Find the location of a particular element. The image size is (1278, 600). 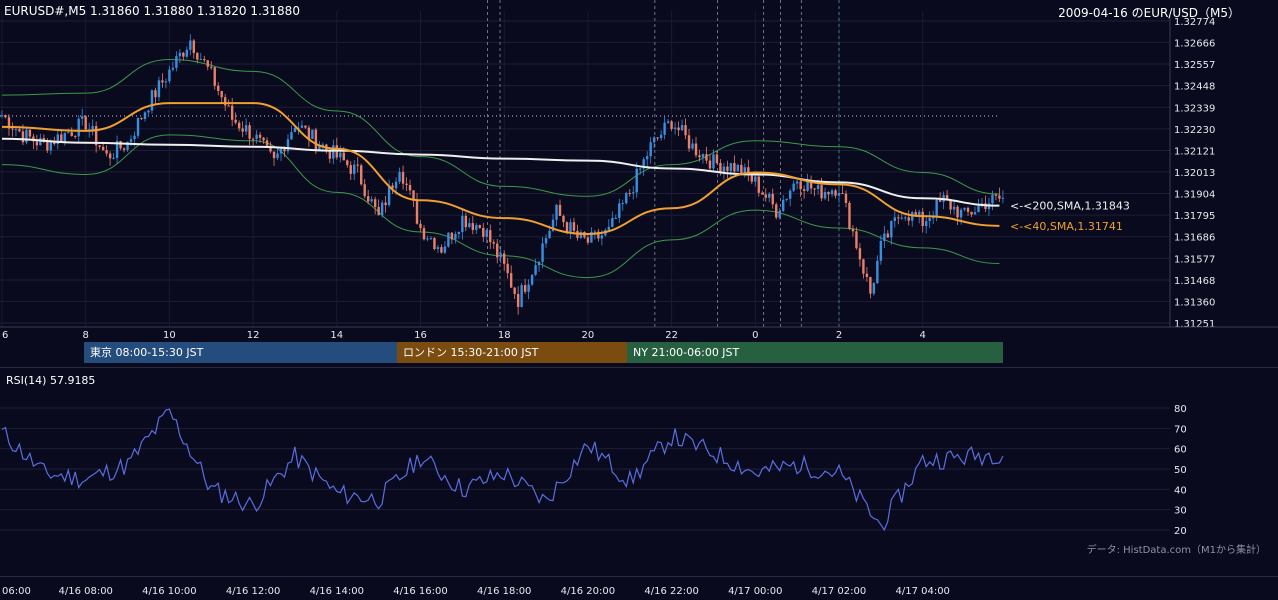

price-axis-label: 1.31686 is located at coordinates (1194, 238).